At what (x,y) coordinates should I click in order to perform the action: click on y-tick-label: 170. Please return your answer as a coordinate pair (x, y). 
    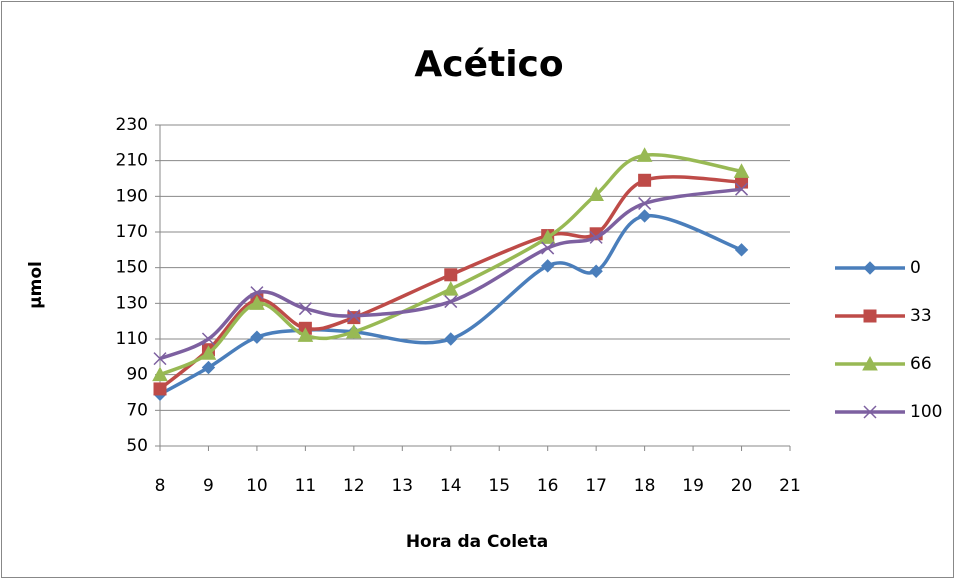
    Looking at the image, I should click on (132, 232).